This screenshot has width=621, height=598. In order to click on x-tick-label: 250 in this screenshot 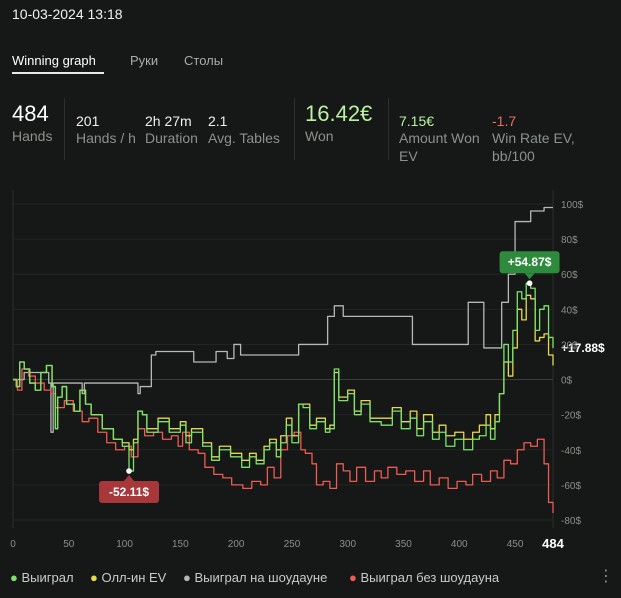, I will do `click(292, 544)`.